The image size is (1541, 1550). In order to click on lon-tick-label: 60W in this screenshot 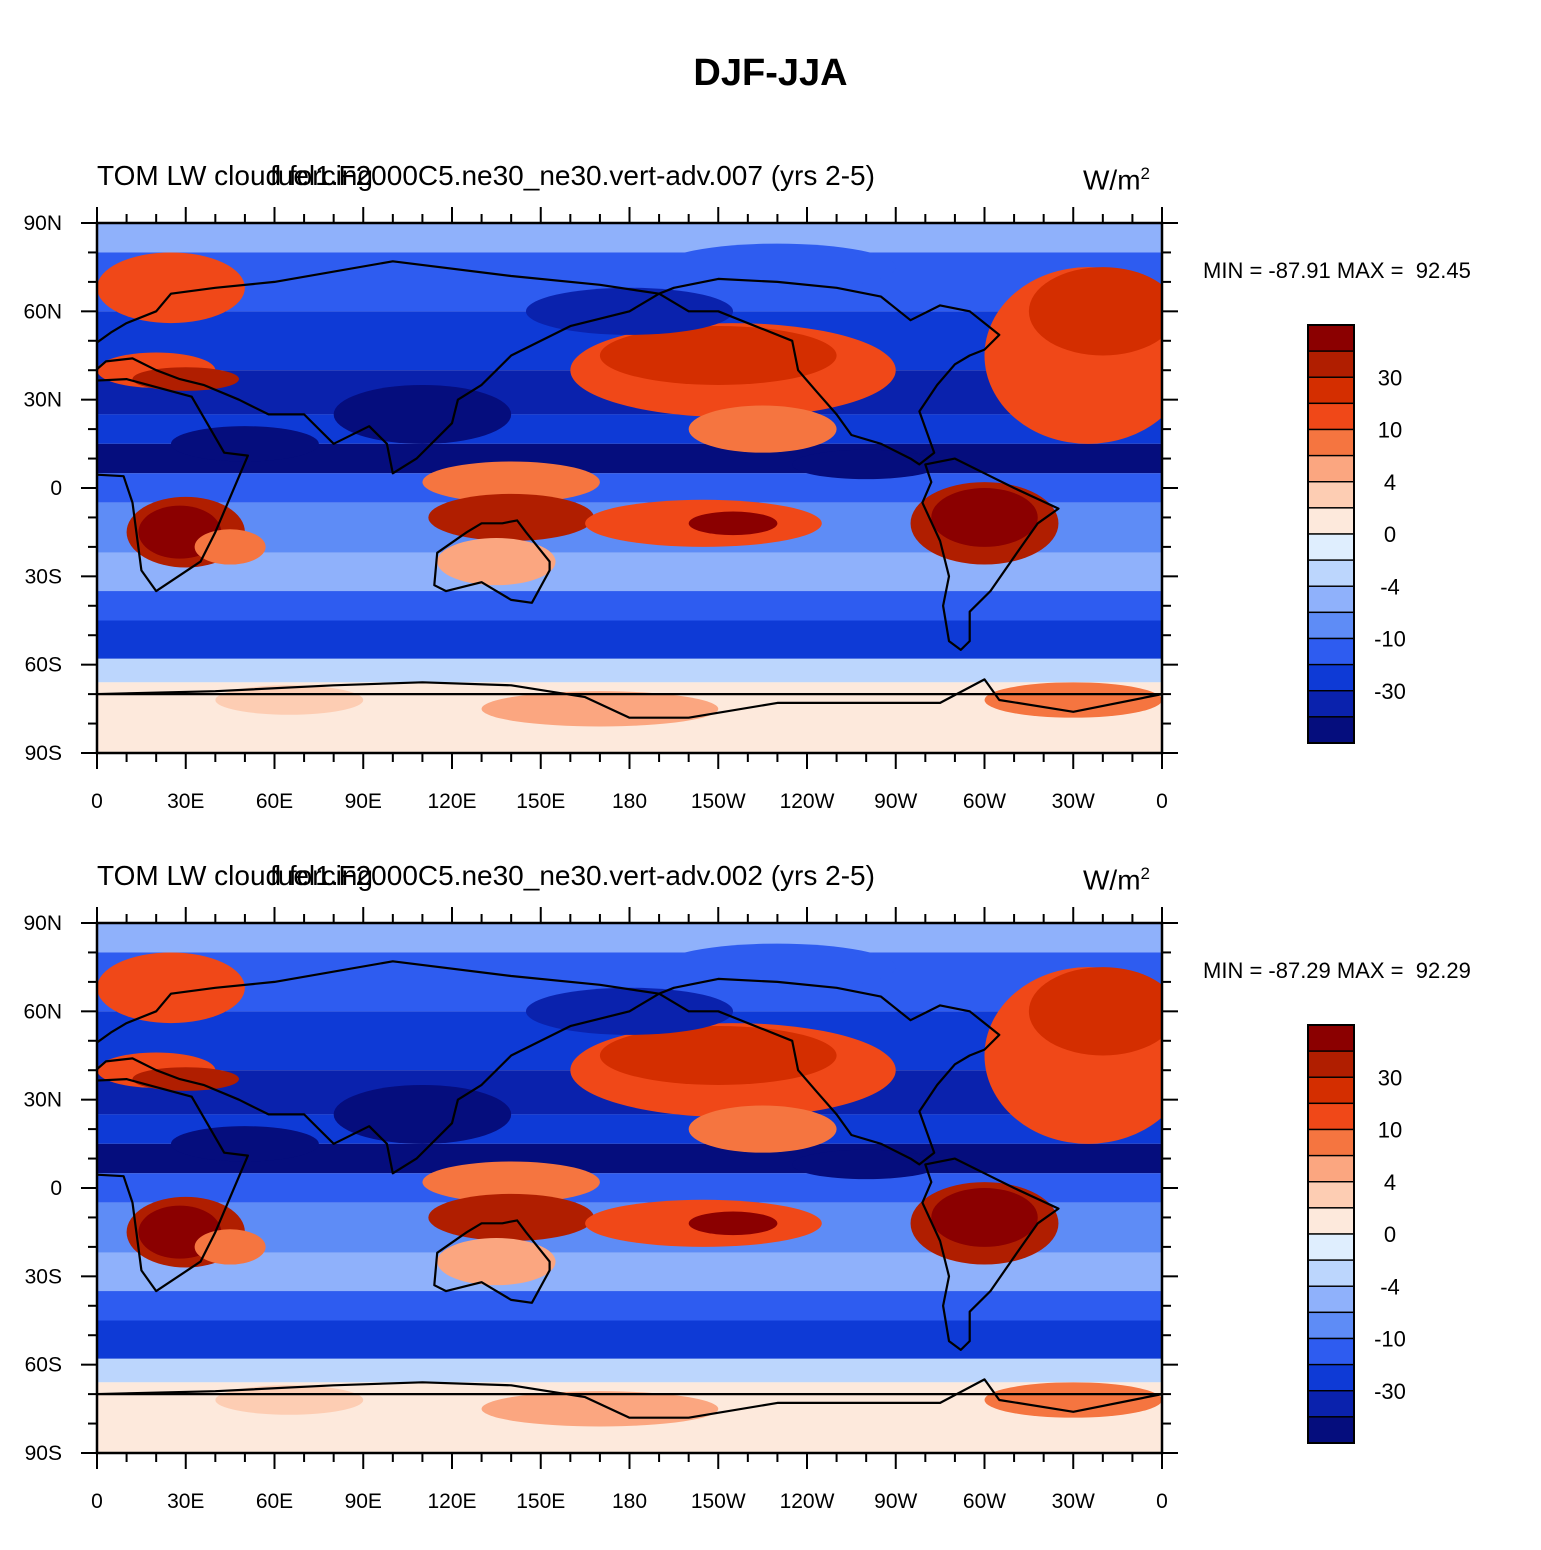, I will do `click(984, 801)`.